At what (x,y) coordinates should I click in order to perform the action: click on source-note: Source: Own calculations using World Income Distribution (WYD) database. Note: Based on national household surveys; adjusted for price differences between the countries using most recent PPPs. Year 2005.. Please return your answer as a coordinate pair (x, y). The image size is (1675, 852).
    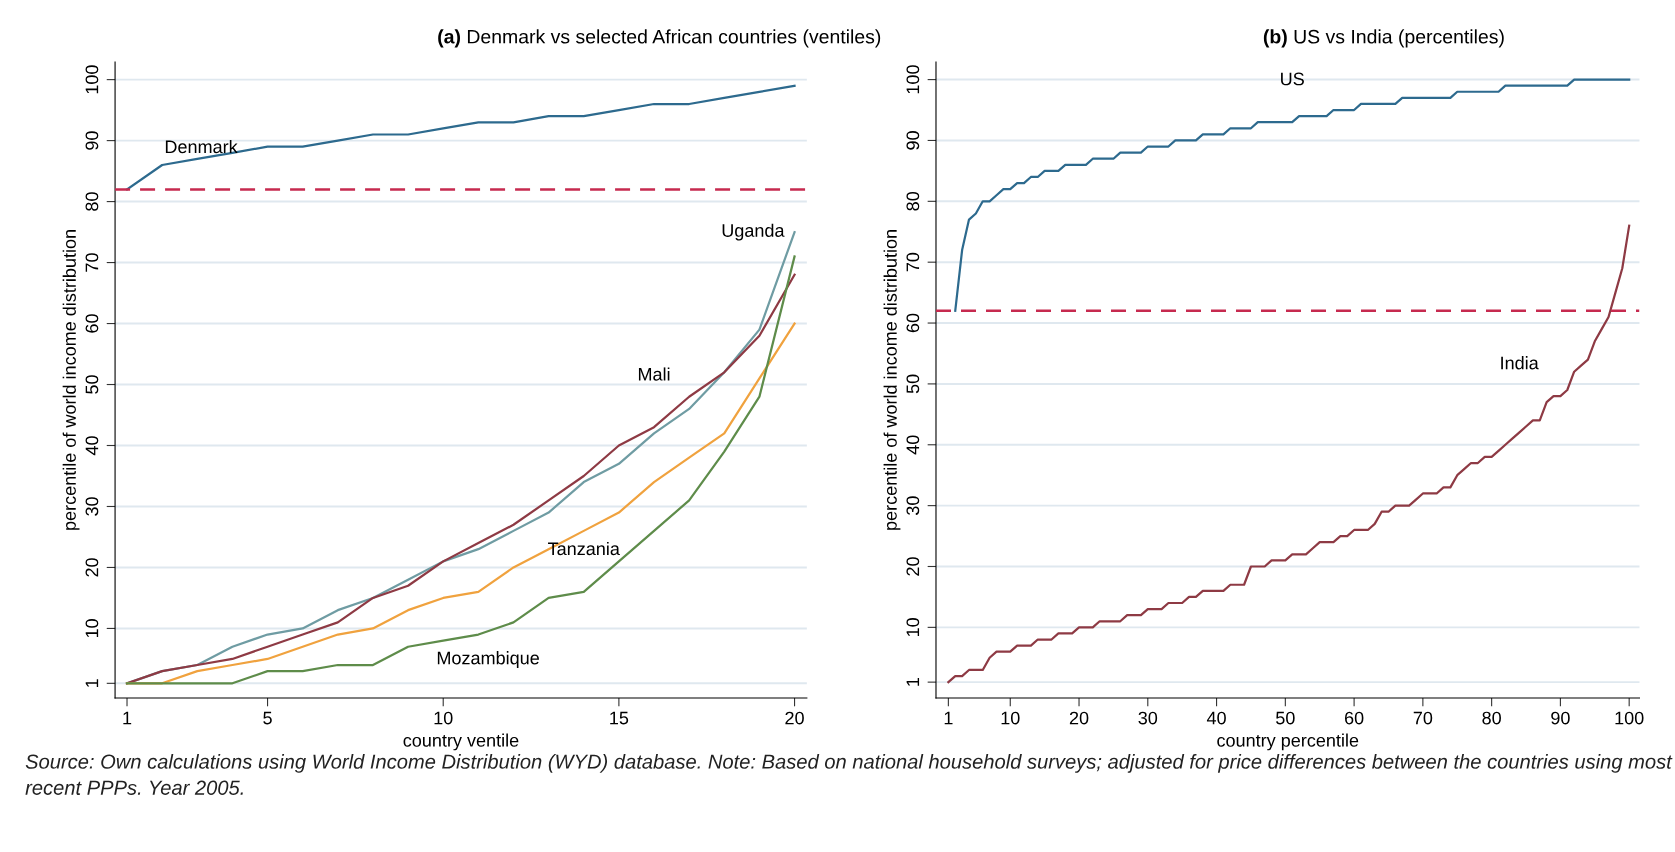
    Looking at the image, I should click on (849, 774).